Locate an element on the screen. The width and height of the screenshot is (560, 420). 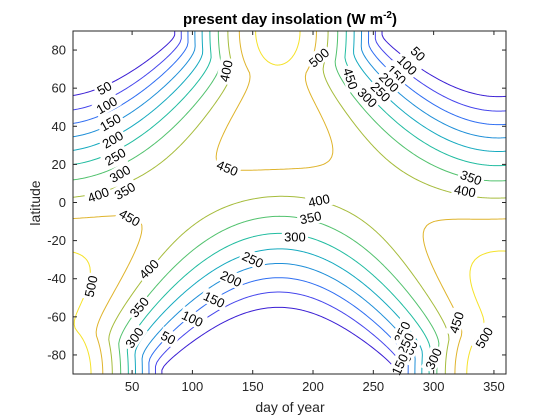
x-axis-label: day of year is located at coordinates (290, 407).